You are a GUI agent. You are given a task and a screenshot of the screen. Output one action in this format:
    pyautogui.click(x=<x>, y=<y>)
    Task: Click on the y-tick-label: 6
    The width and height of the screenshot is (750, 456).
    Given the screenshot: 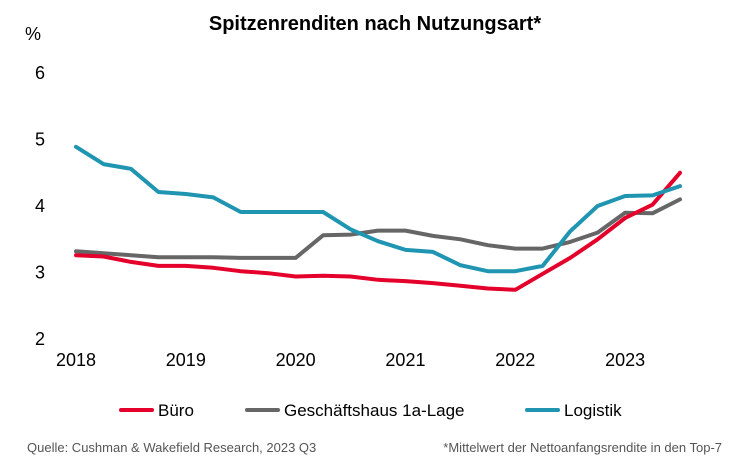 What is the action you would take?
    pyautogui.click(x=40, y=73)
    